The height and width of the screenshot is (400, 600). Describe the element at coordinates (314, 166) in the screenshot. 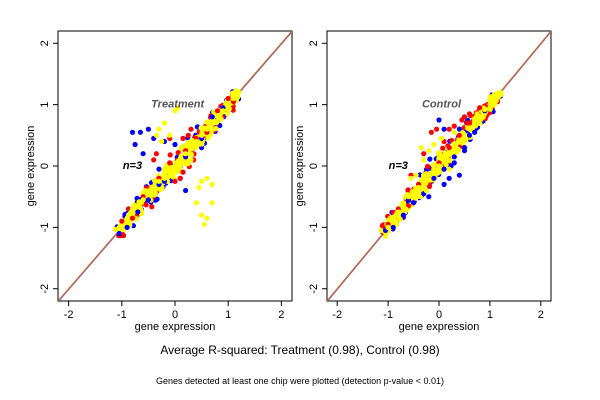

I see `y-tick-label: 0` at that location.